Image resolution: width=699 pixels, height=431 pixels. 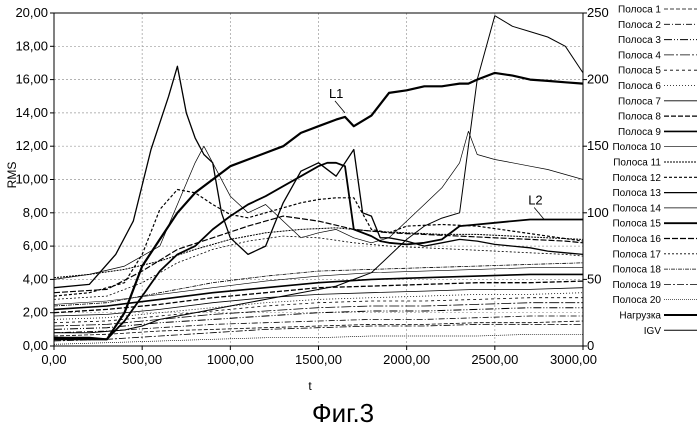 I want to click on y-tick-label: 4,00, so click(x=35, y=278).